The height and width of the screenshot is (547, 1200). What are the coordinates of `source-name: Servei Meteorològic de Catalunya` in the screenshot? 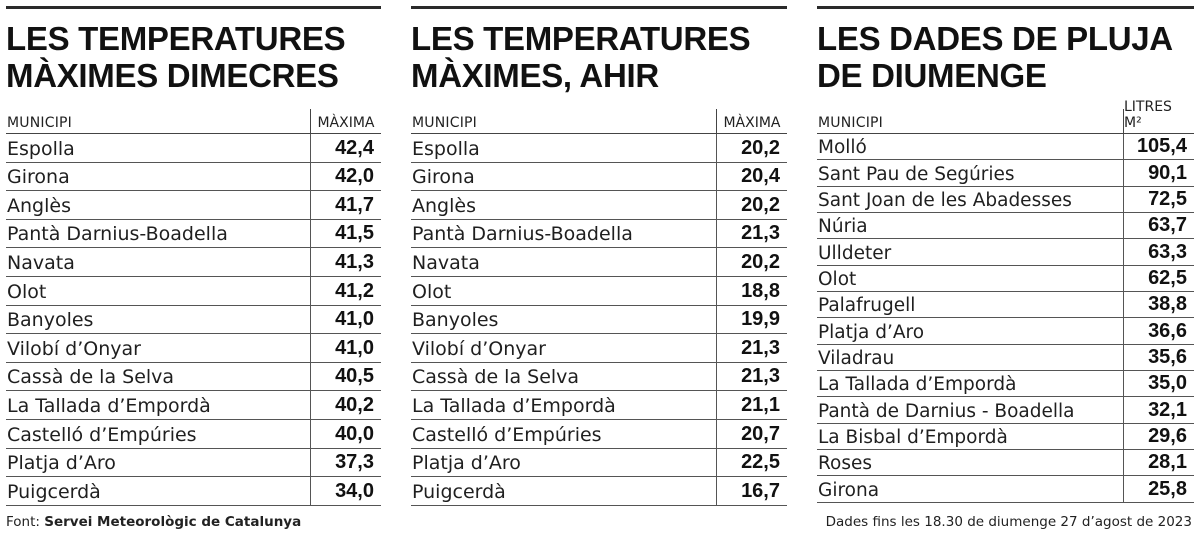 It's located at (173, 522).